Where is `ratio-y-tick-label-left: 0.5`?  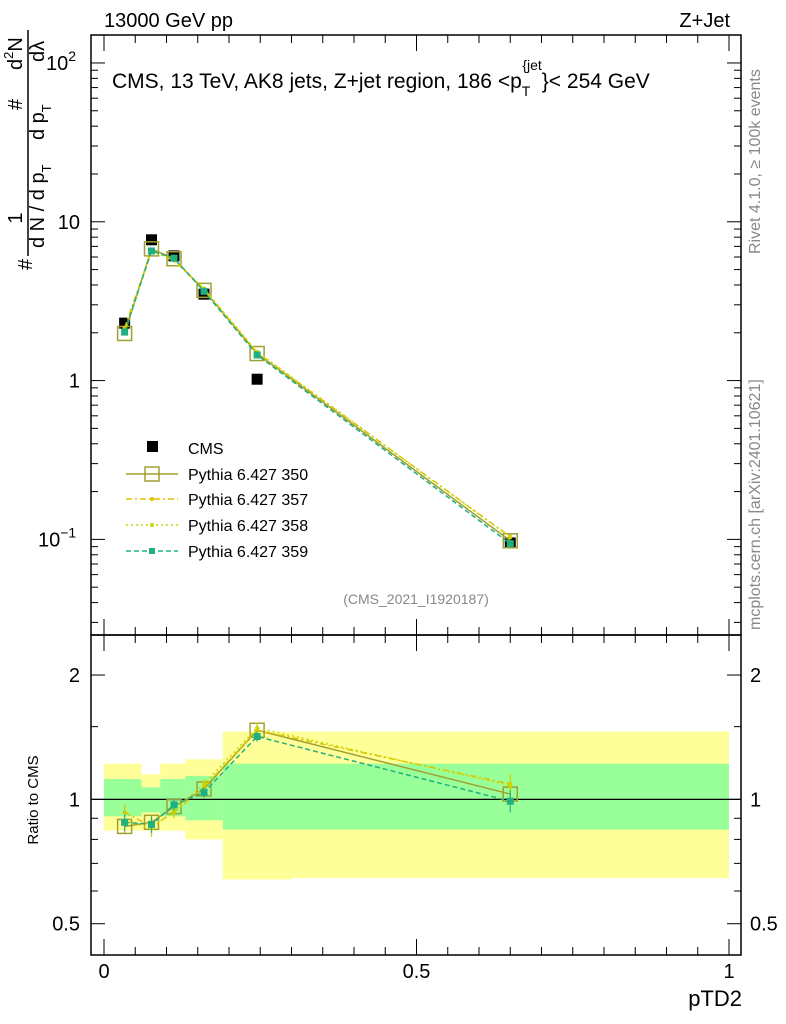 ratio-y-tick-label-left: 0.5 is located at coordinates (66, 925).